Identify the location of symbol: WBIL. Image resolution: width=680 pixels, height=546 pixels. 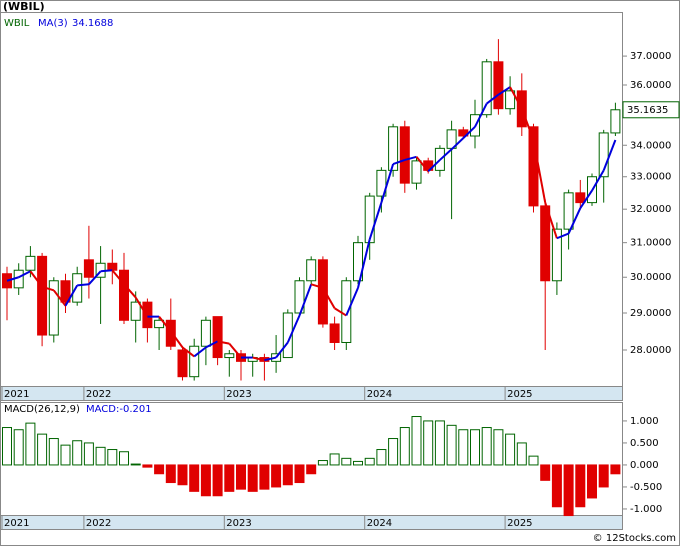
(17, 23).